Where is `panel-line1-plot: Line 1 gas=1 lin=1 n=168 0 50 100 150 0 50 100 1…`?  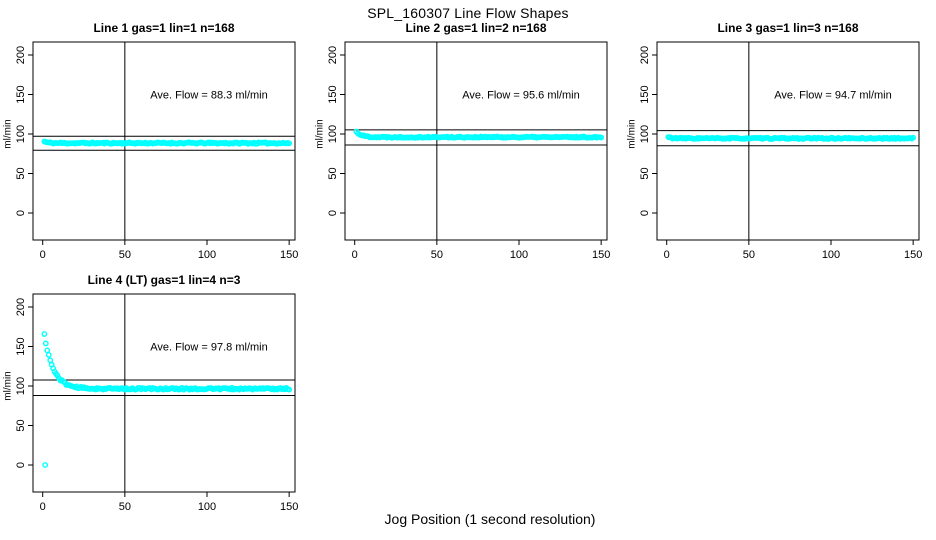 panel-line1-plot: Line 1 gas=1 lin=1 n=168 0 50 100 150 0 50 100 1… is located at coordinates (151, 141).